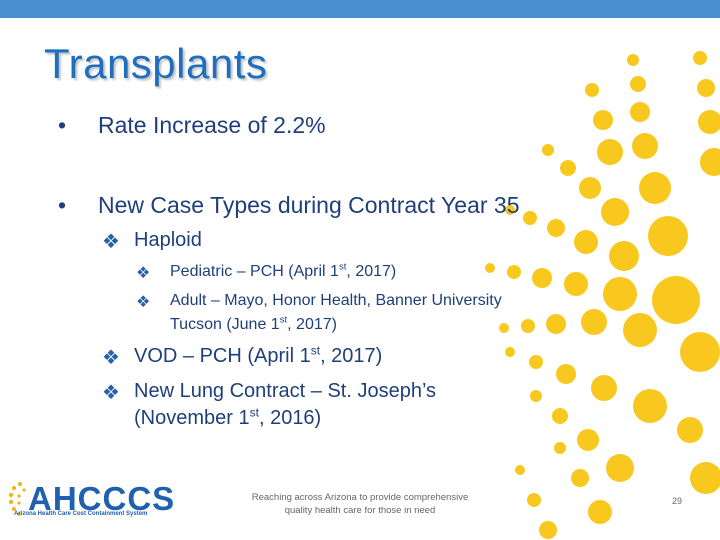 The width and height of the screenshot is (720, 540). What do you see at coordinates (258, 355) in the screenshot?
I see `bullet-vod: VOD – PCH (April 1st, 2017)` at bounding box center [258, 355].